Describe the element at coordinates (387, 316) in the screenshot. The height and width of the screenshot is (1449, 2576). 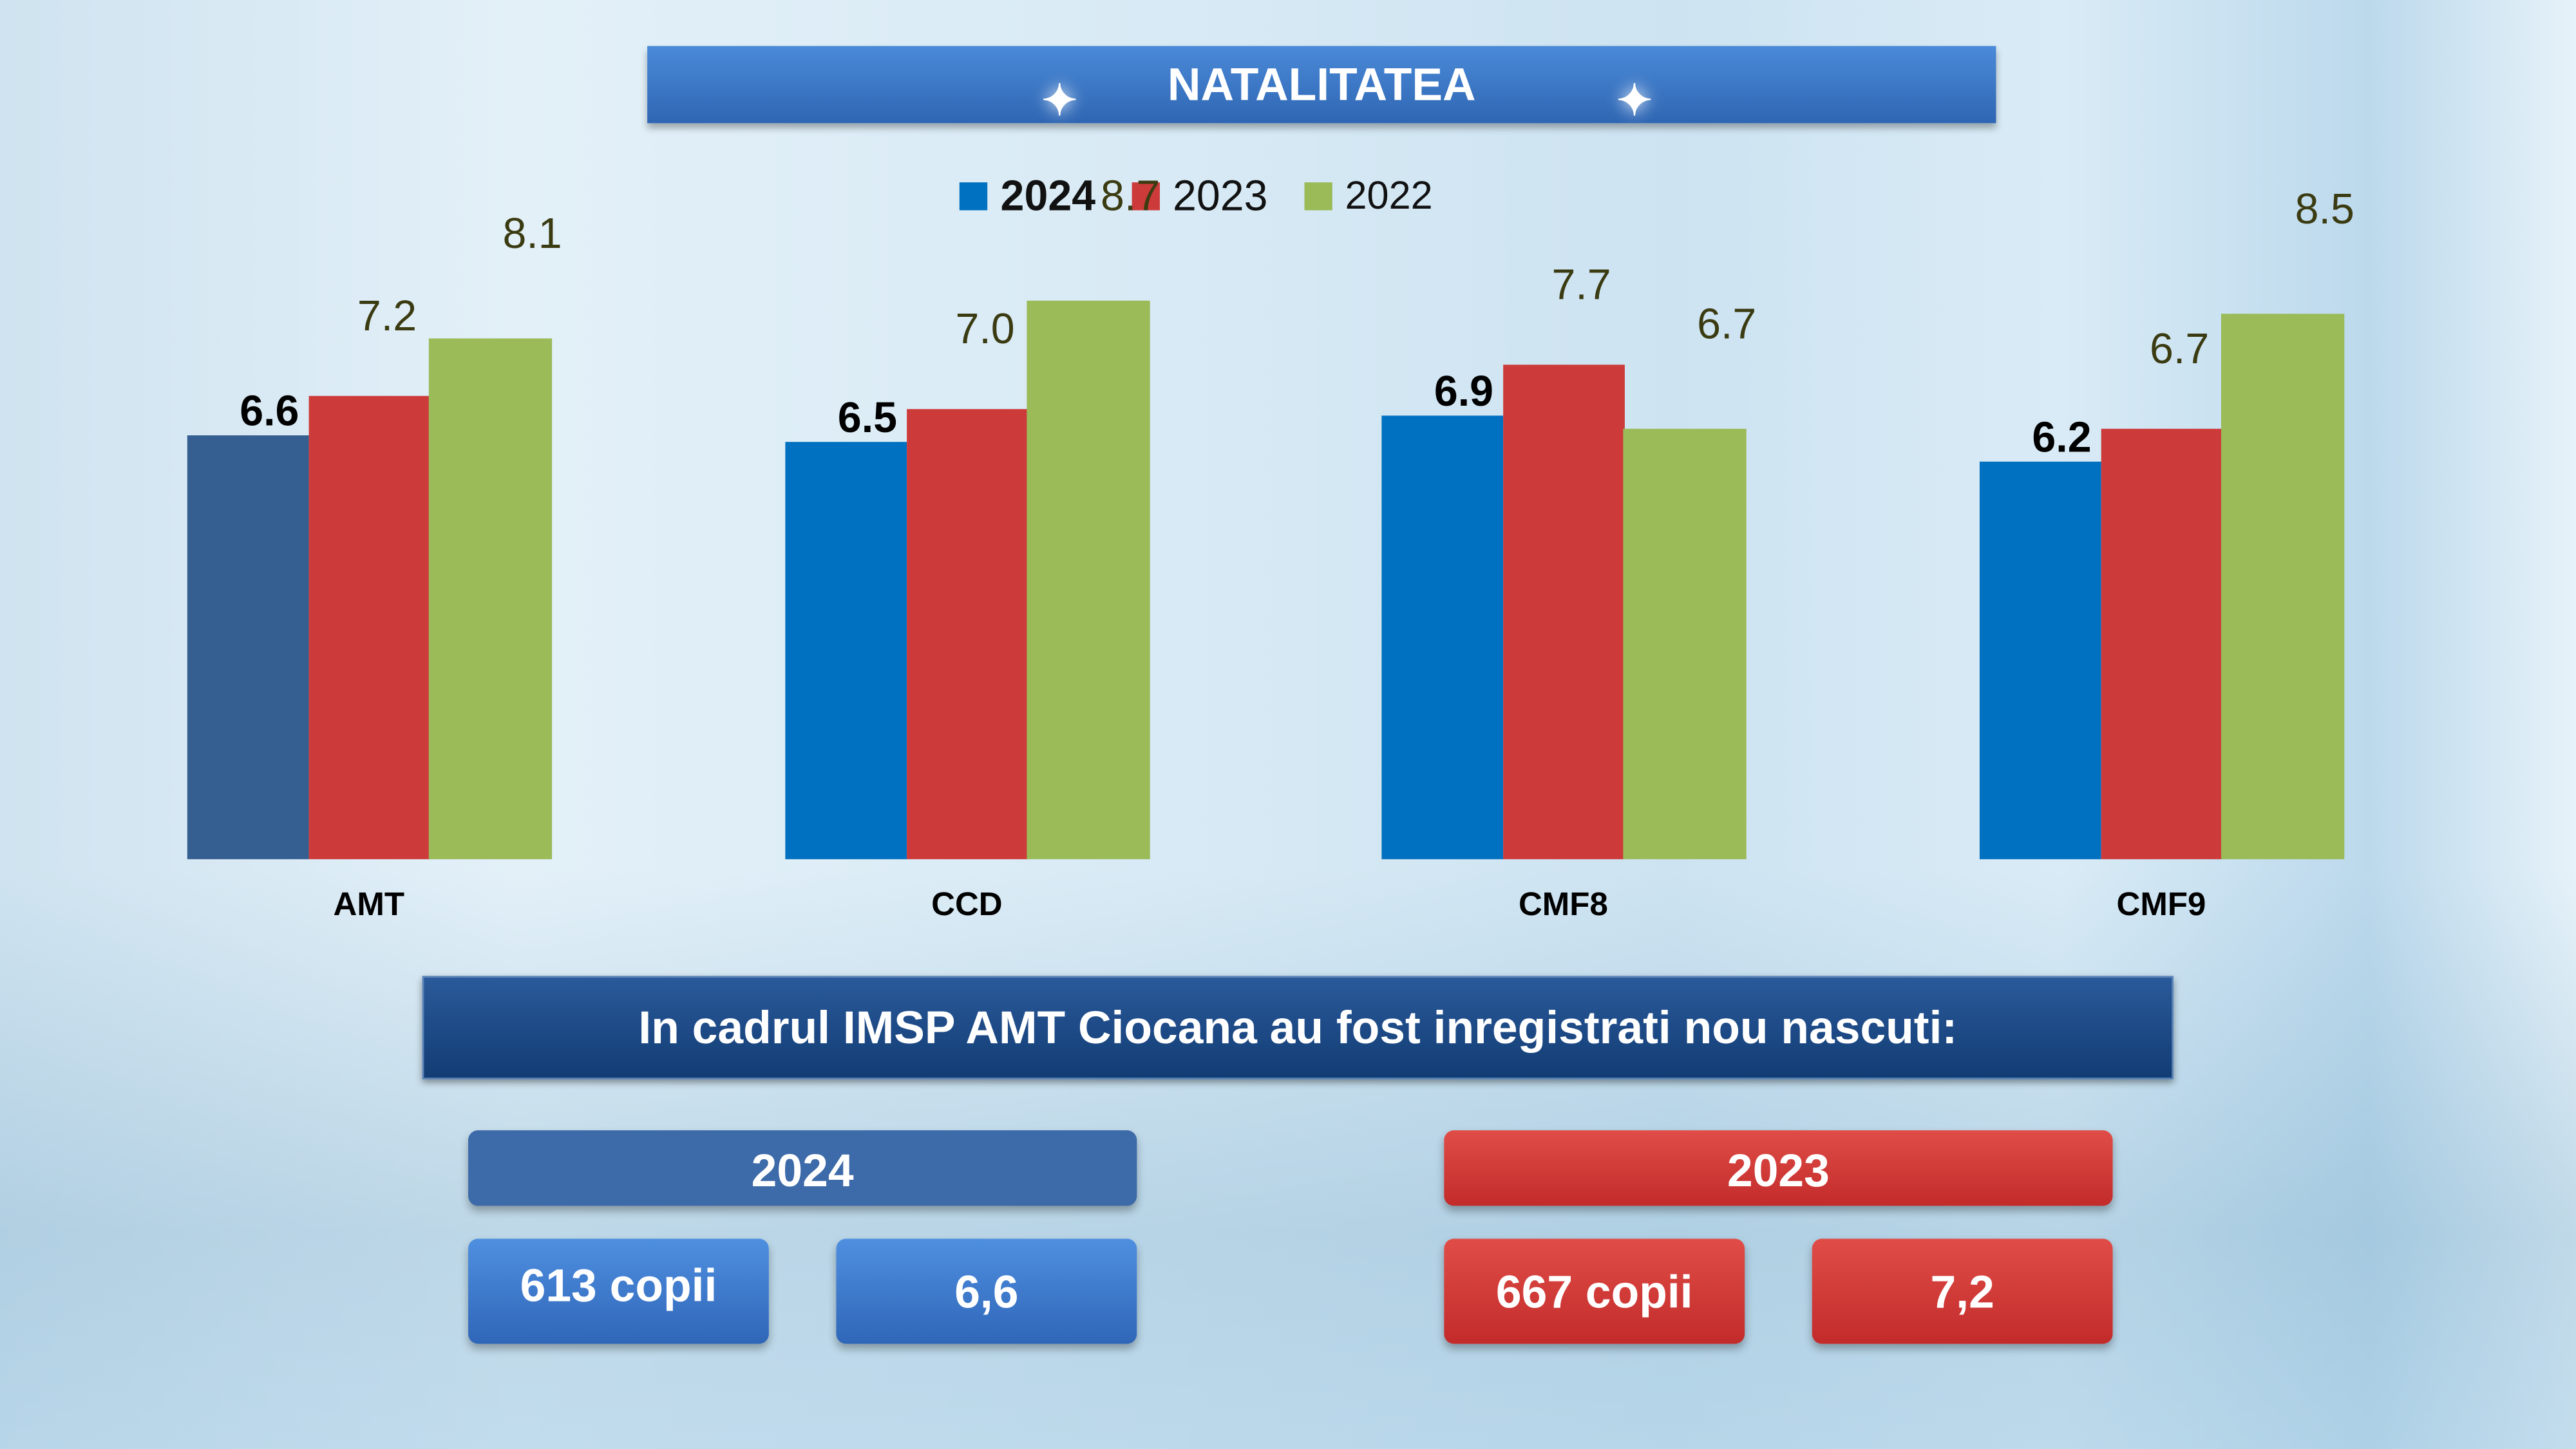
I see `data-label: 7.2` at that location.